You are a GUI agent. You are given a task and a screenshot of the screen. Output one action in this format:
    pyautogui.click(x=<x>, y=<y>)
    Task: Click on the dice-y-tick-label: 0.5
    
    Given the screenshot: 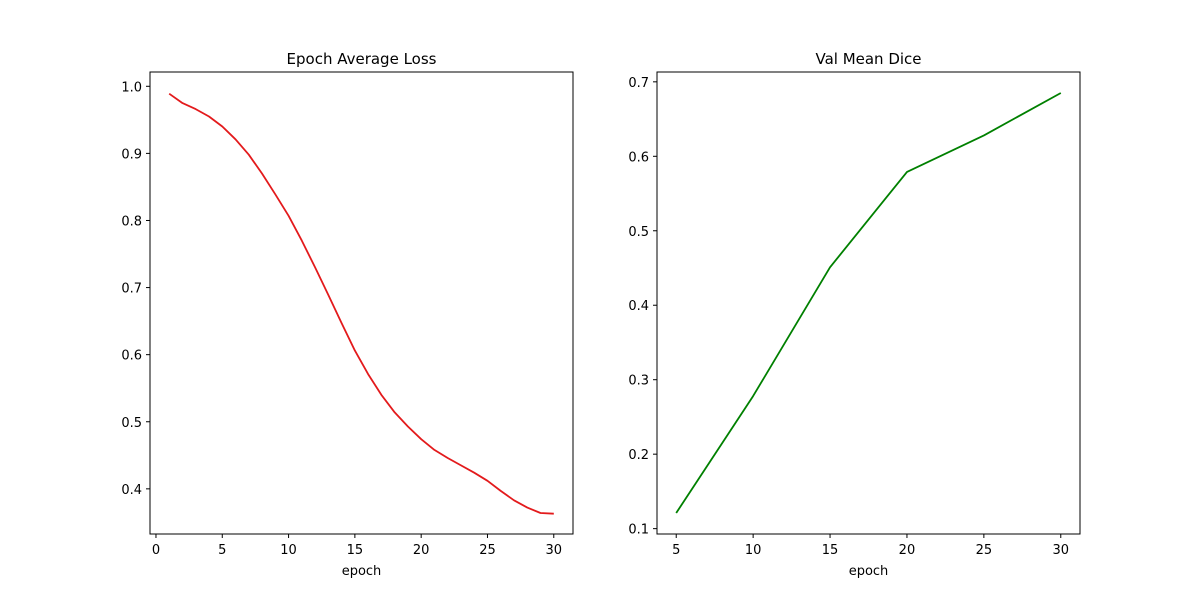 What is the action you would take?
    pyautogui.click(x=638, y=232)
    